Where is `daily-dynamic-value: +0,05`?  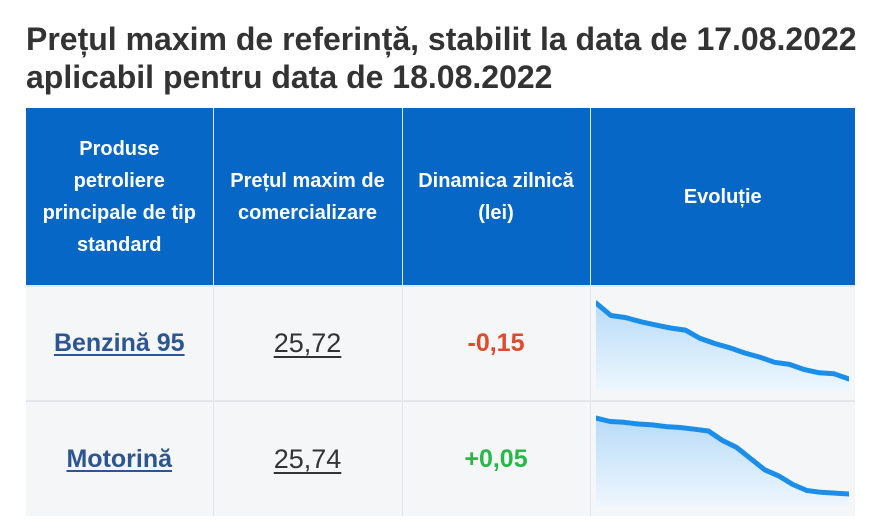
daily-dynamic-value: +0,05 is located at coordinates (496, 458).